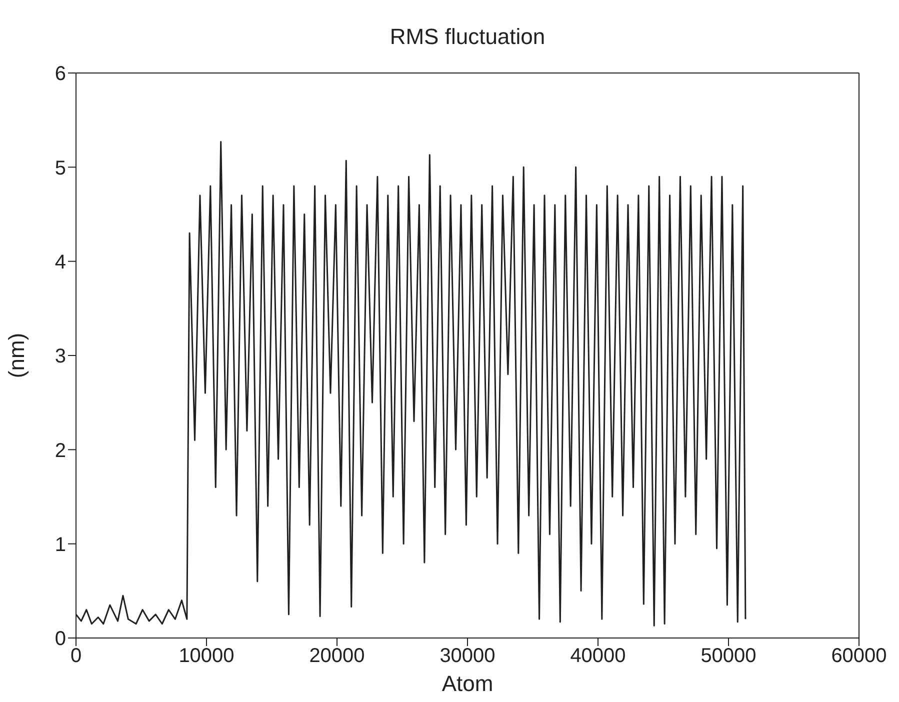 The width and height of the screenshot is (899, 702). I want to click on y-tick-label: 1, so click(60, 545).